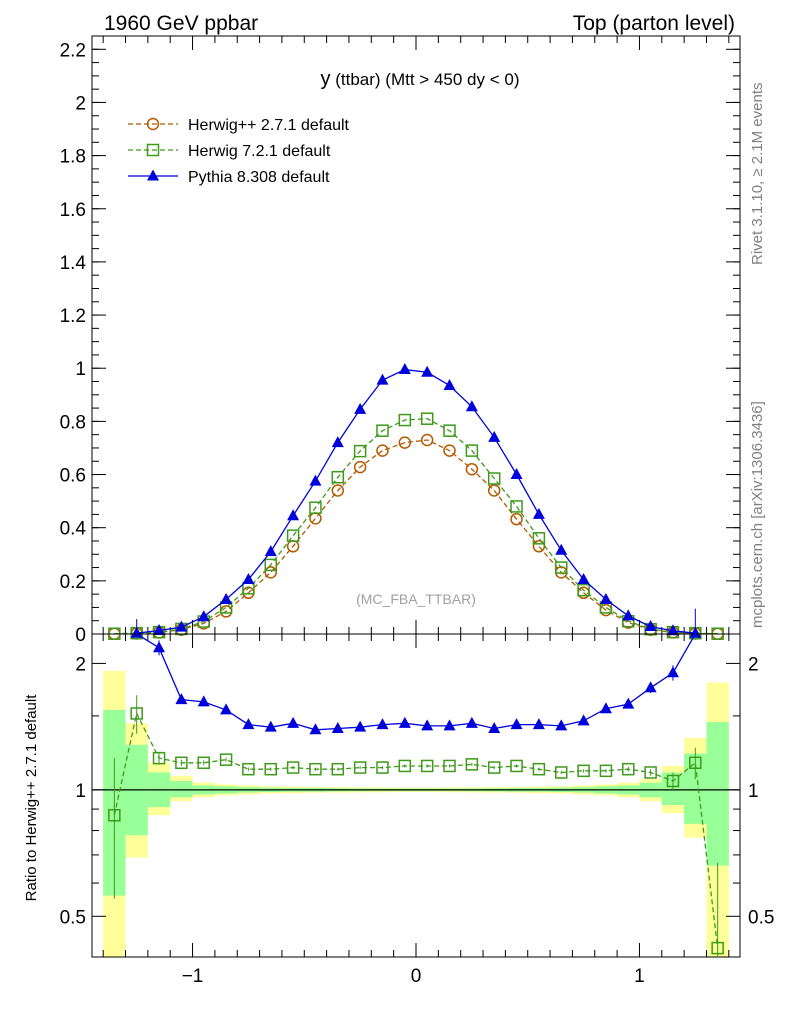 This screenshot has width=786, height=1024. I want to click on legend-label: Herwig++ 2.7.1 default, so click(269, 125).